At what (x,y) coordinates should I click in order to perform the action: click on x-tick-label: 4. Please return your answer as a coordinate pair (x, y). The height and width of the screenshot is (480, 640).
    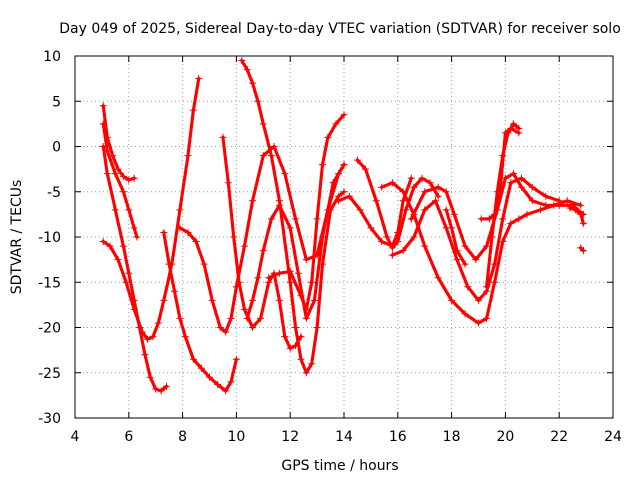
    Looking at the image, I should click on (75, 437).